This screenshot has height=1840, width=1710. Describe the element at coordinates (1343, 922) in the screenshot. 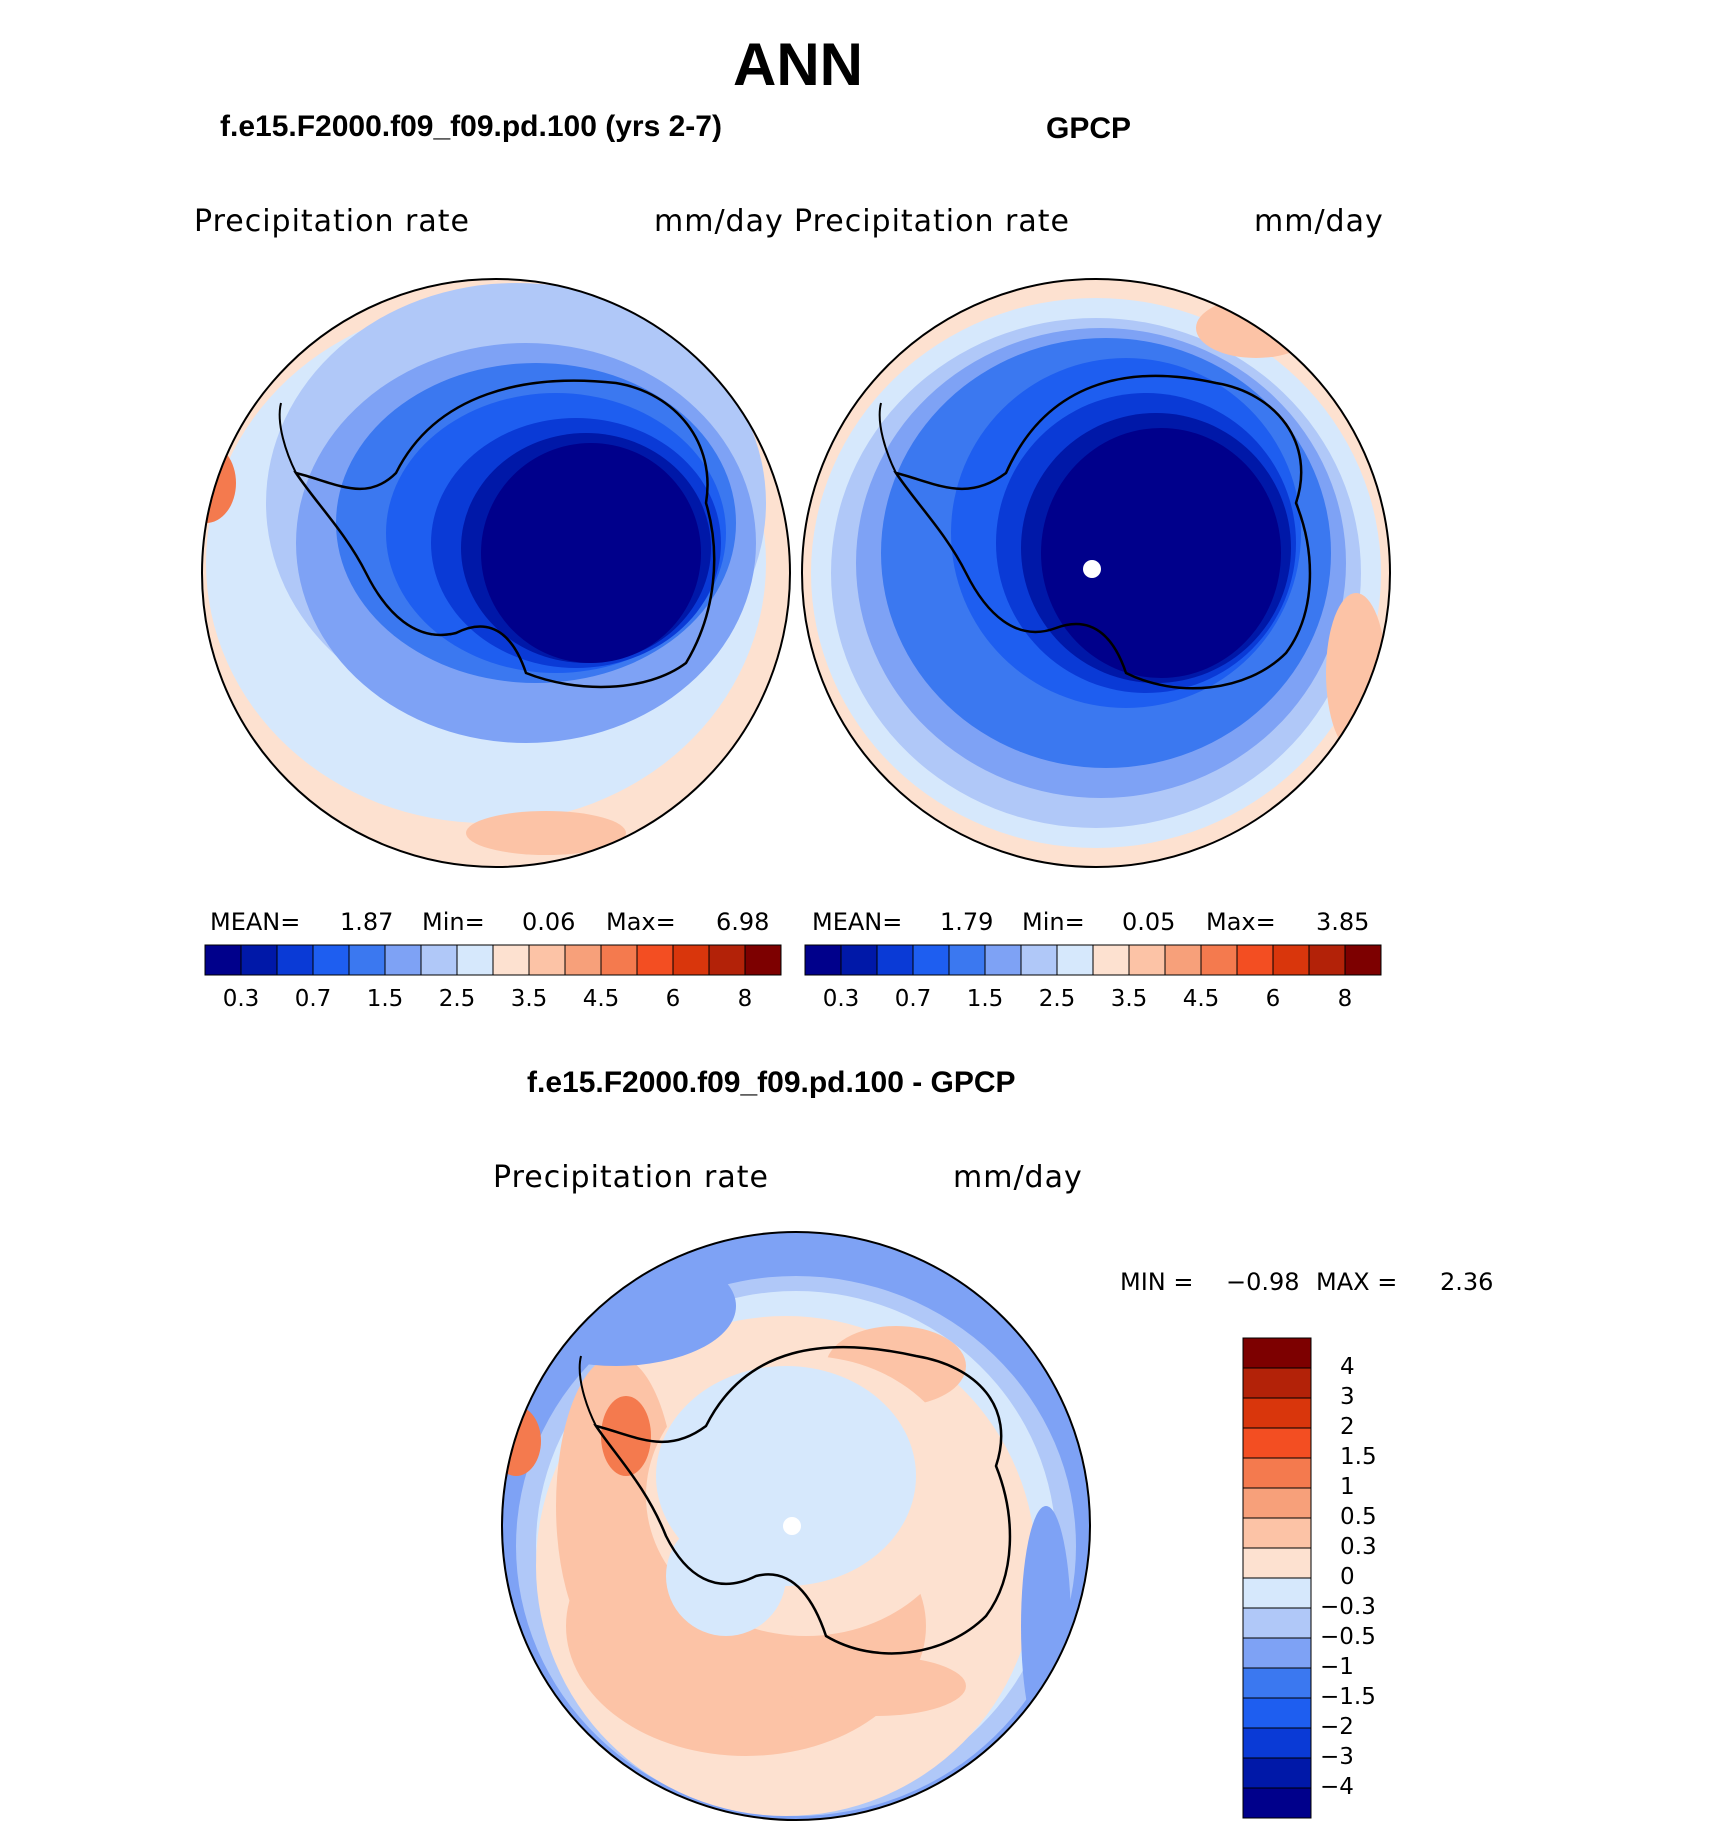

I see `obs-max-value: 3.85` at that location.